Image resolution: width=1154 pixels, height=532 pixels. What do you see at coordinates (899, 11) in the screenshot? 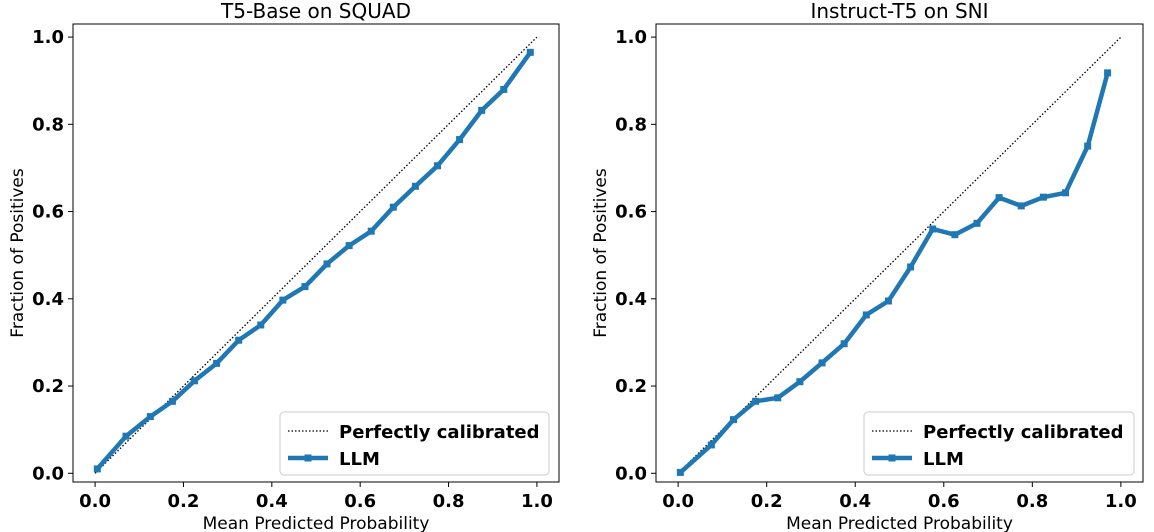
I see `chart-title: Instruct-T5 on SNI` at bounding box center [899, 11].